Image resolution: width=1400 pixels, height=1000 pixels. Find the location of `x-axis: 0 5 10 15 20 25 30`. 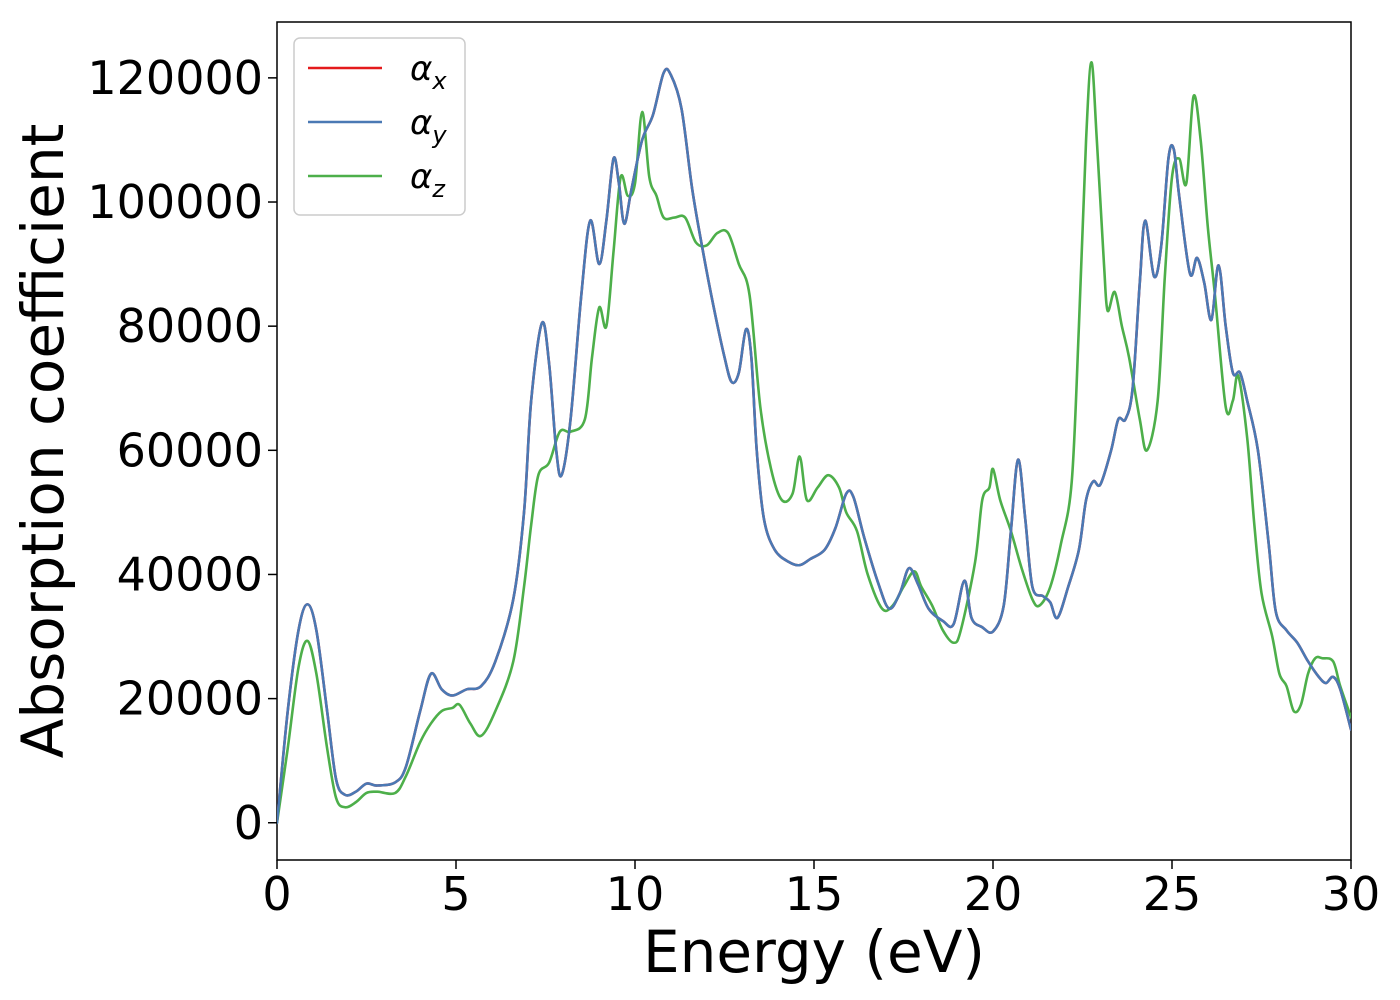

x-axis: 0 5 10 15 20 25 30 is located at coordinates (821, 890).